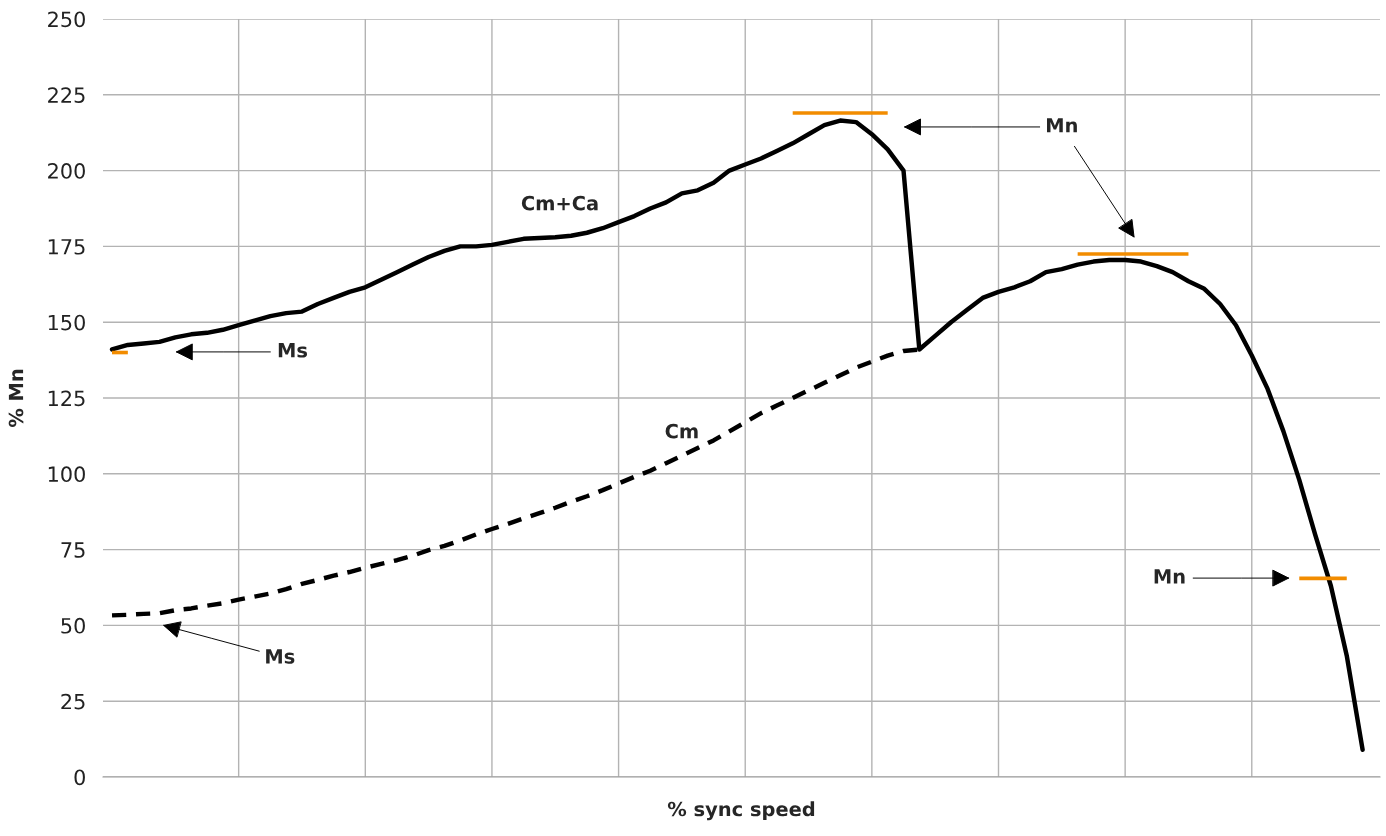  Describe the element at coordinates (73, 625) in the screenshot. I see `y-tick-label: 50` at that location.